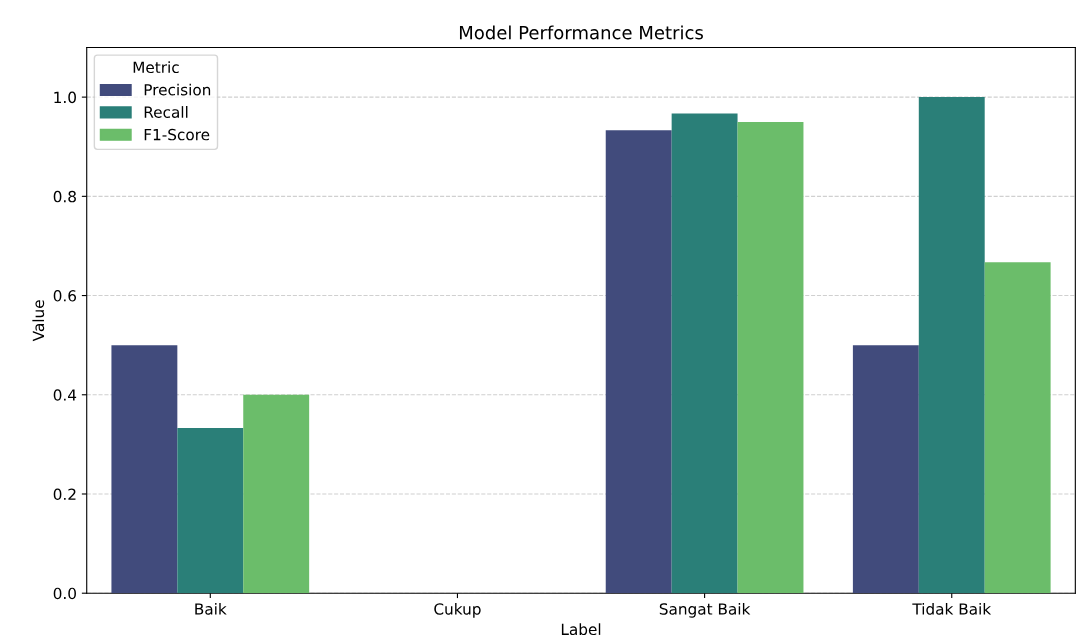  Describe the element at coordinates (65, 296) in the screenshot. I see `y-tick-label: 0.6` at that location.